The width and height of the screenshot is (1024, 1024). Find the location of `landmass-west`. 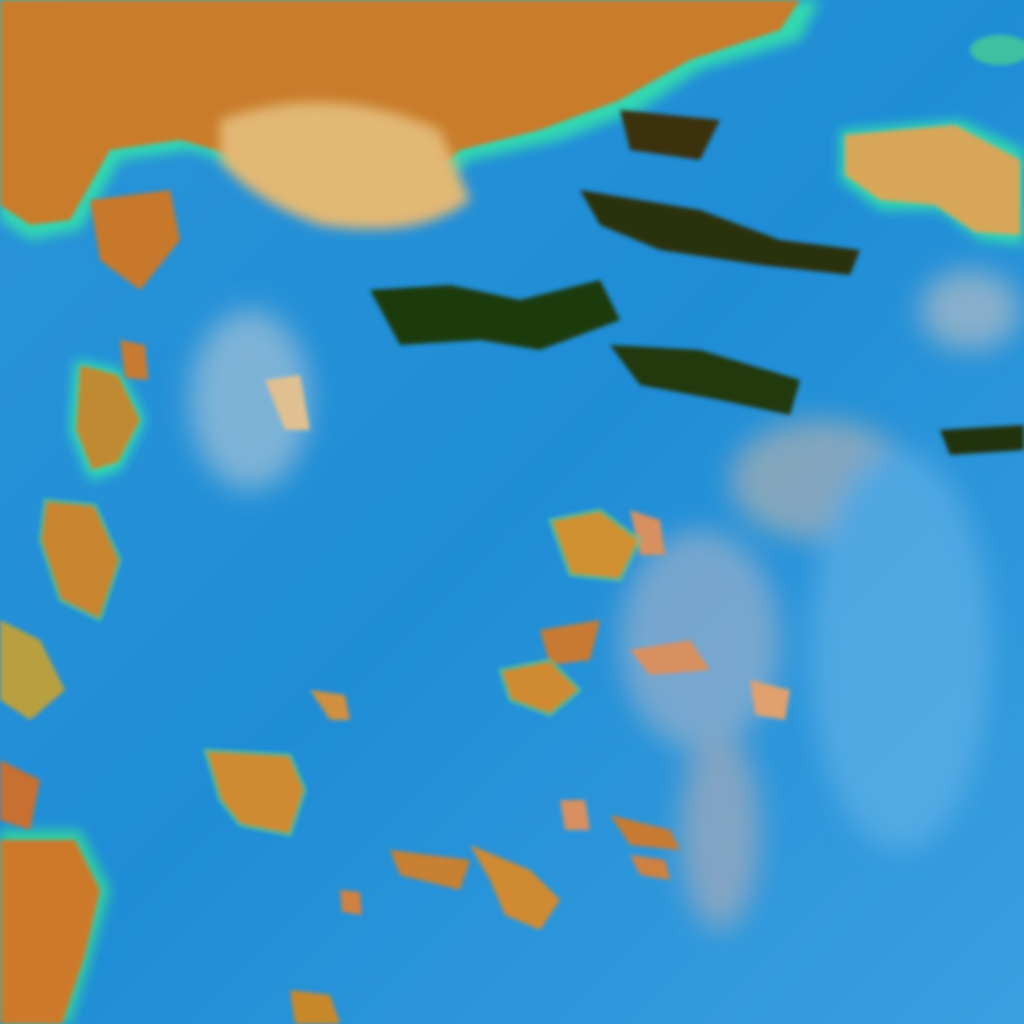

landmass-west is located at coordinates (72, 692).